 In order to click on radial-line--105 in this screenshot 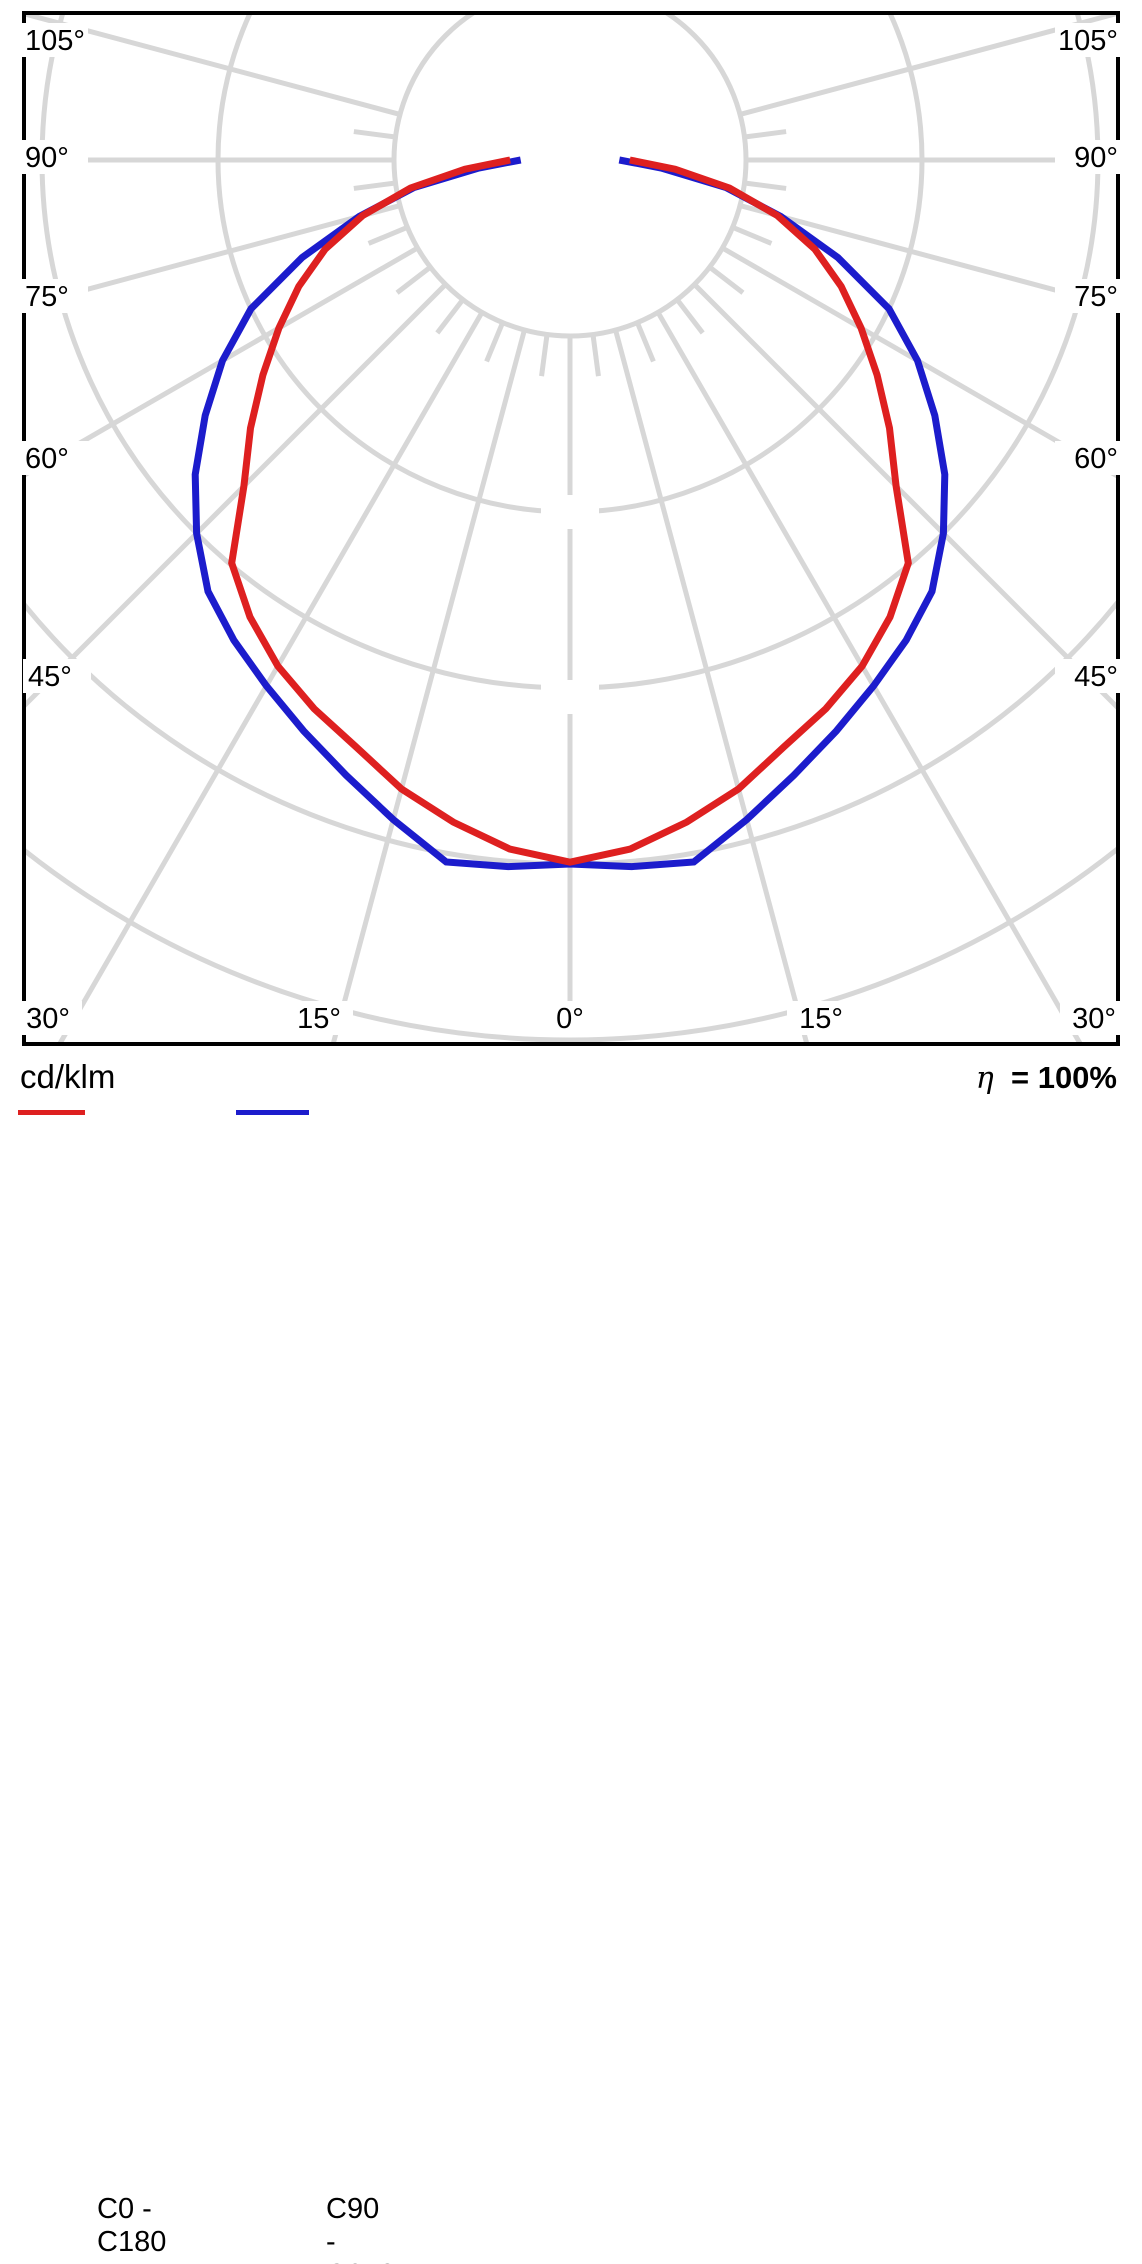, I will do `click(213, 66)`.